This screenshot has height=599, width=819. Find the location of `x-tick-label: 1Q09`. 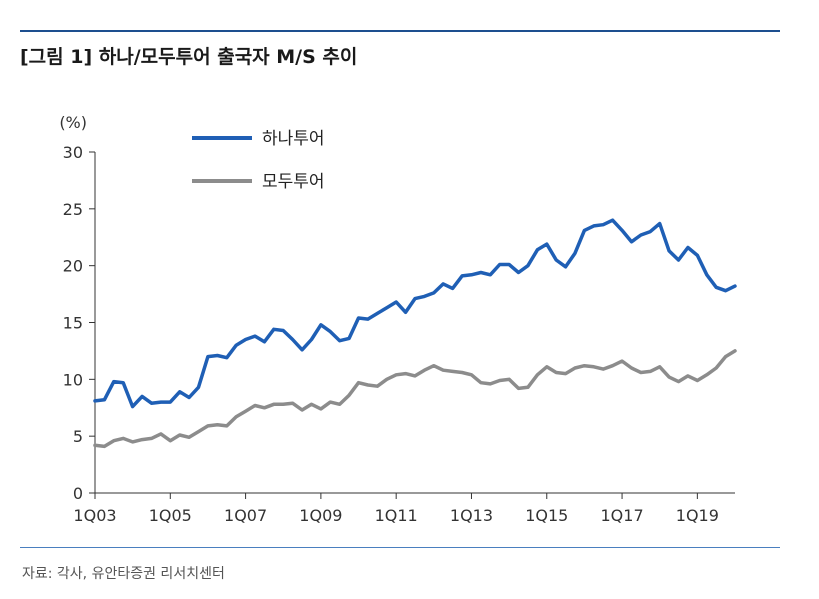

x-tick-label: 1Q09 is located at coordinates (320, 515).